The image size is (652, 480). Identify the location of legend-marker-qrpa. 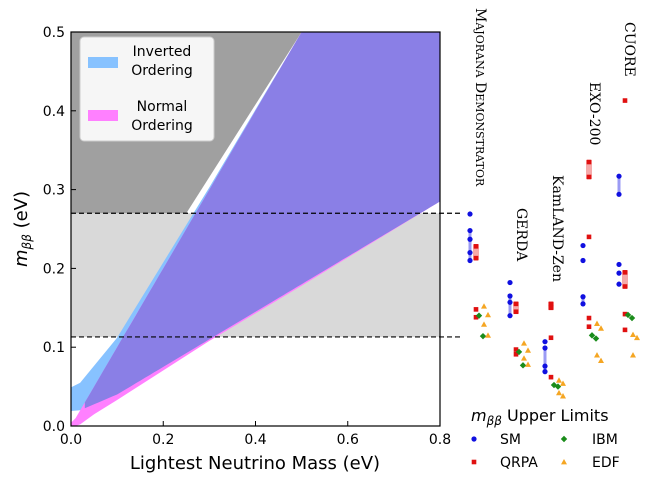
(474, 462).